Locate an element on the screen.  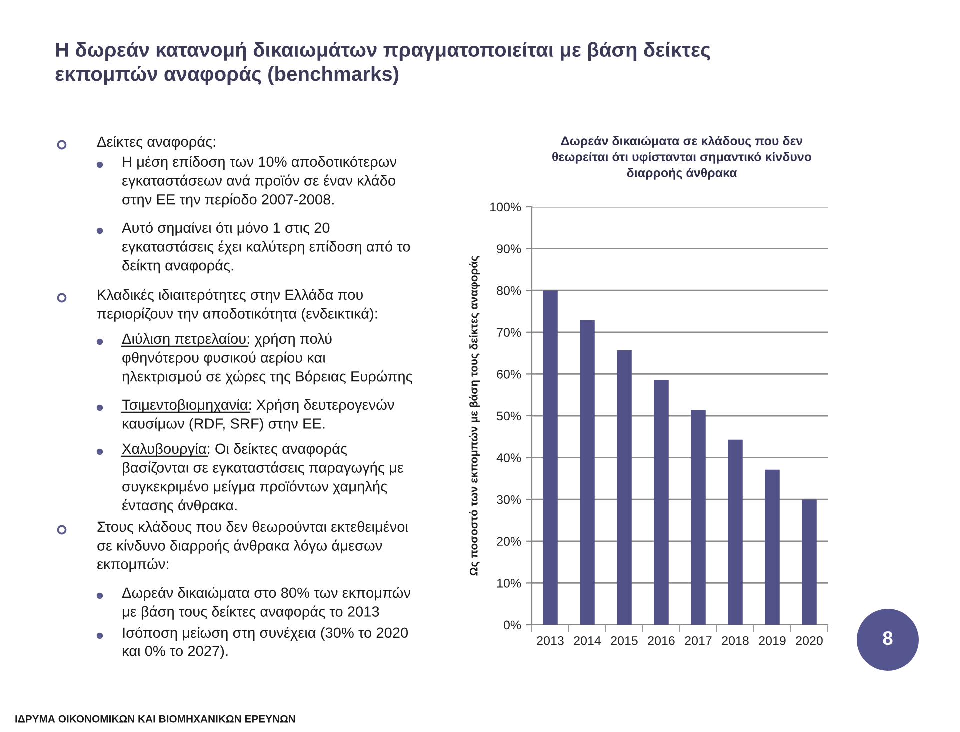
text: Τσιμεντοβιομηχανία: Χρήση δευτερογενών καυσίμων (RDF, SRF) στην ΕΕ. is located at coordinates (258, 415).